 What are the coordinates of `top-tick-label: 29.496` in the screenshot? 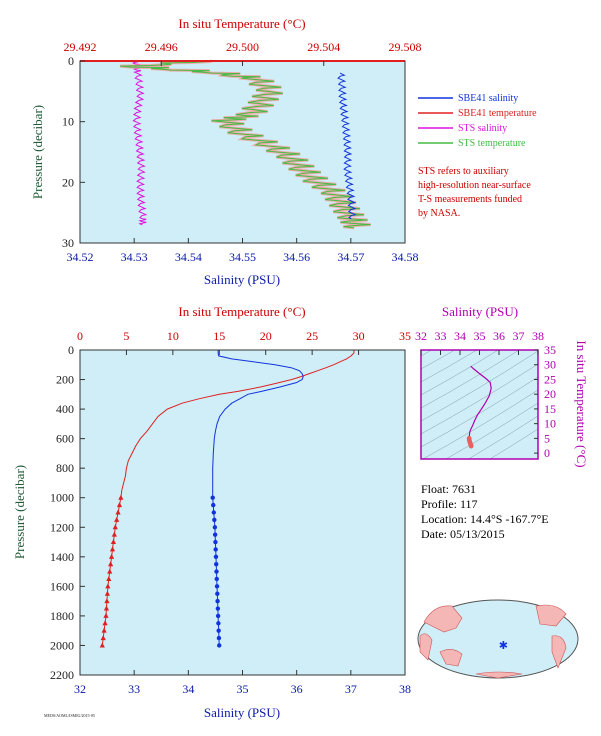 It's located at (161, 47).